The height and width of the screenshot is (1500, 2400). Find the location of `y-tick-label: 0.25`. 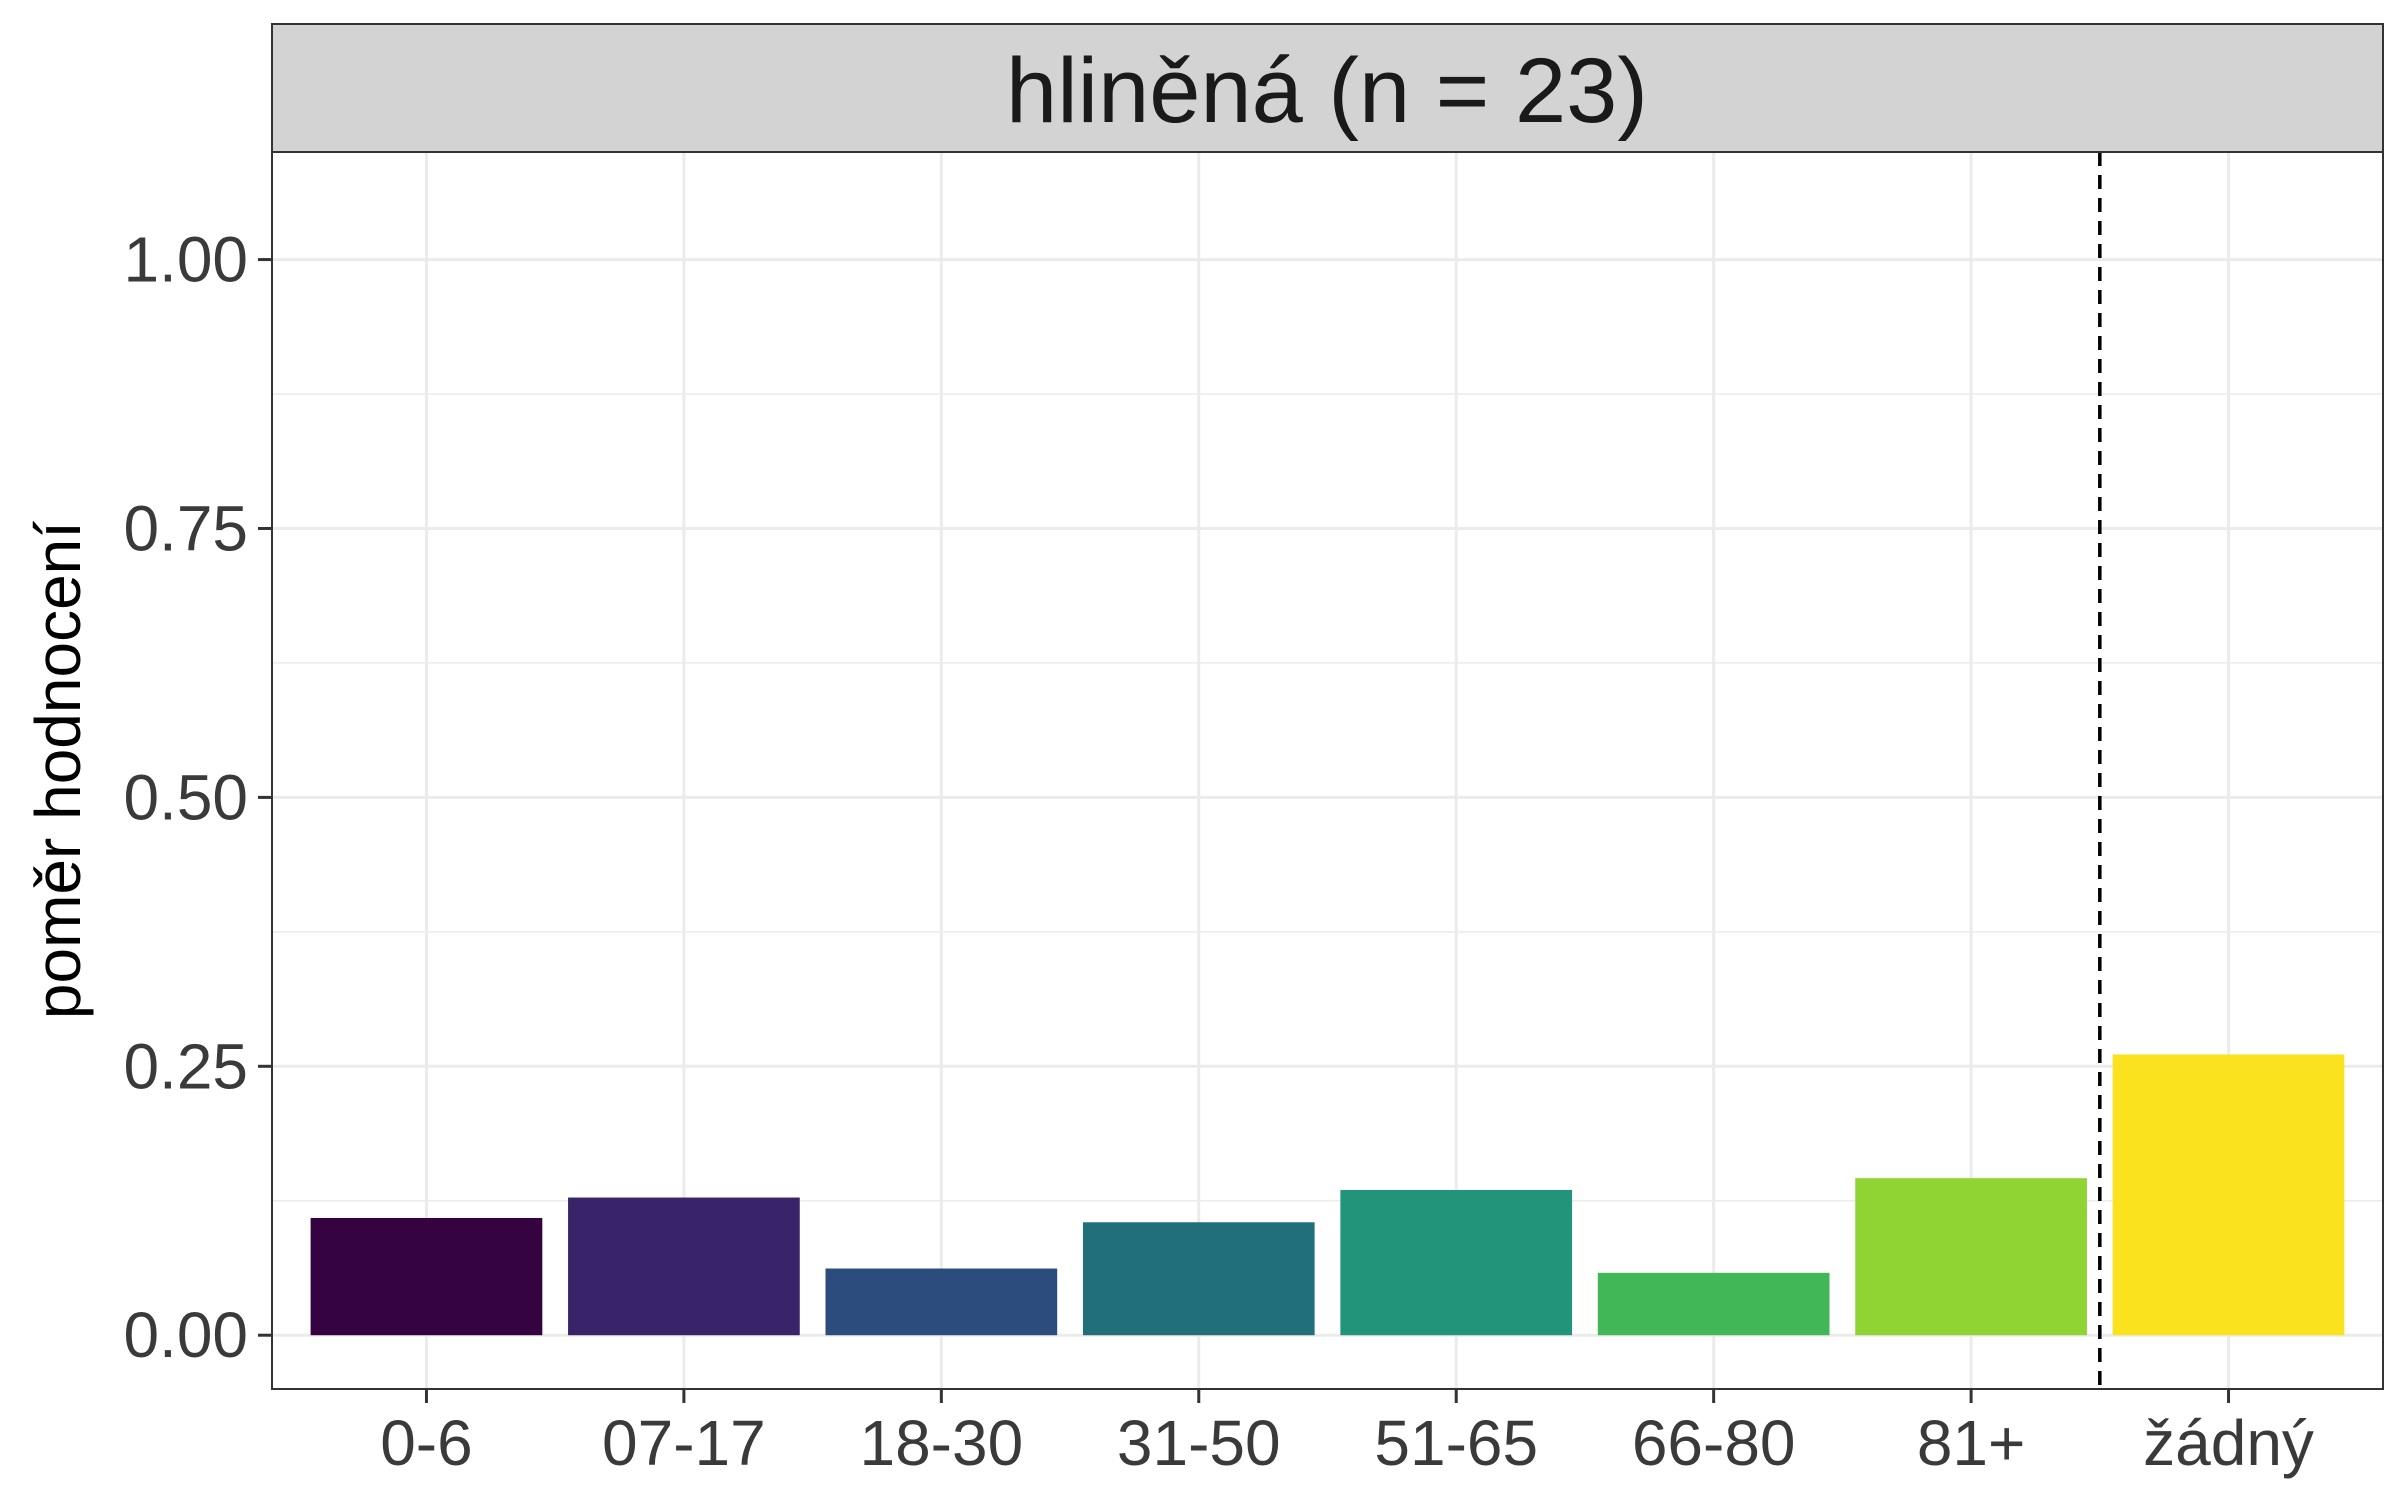

y-tick-label: 0.25 is located at coordinates (185, 1066).